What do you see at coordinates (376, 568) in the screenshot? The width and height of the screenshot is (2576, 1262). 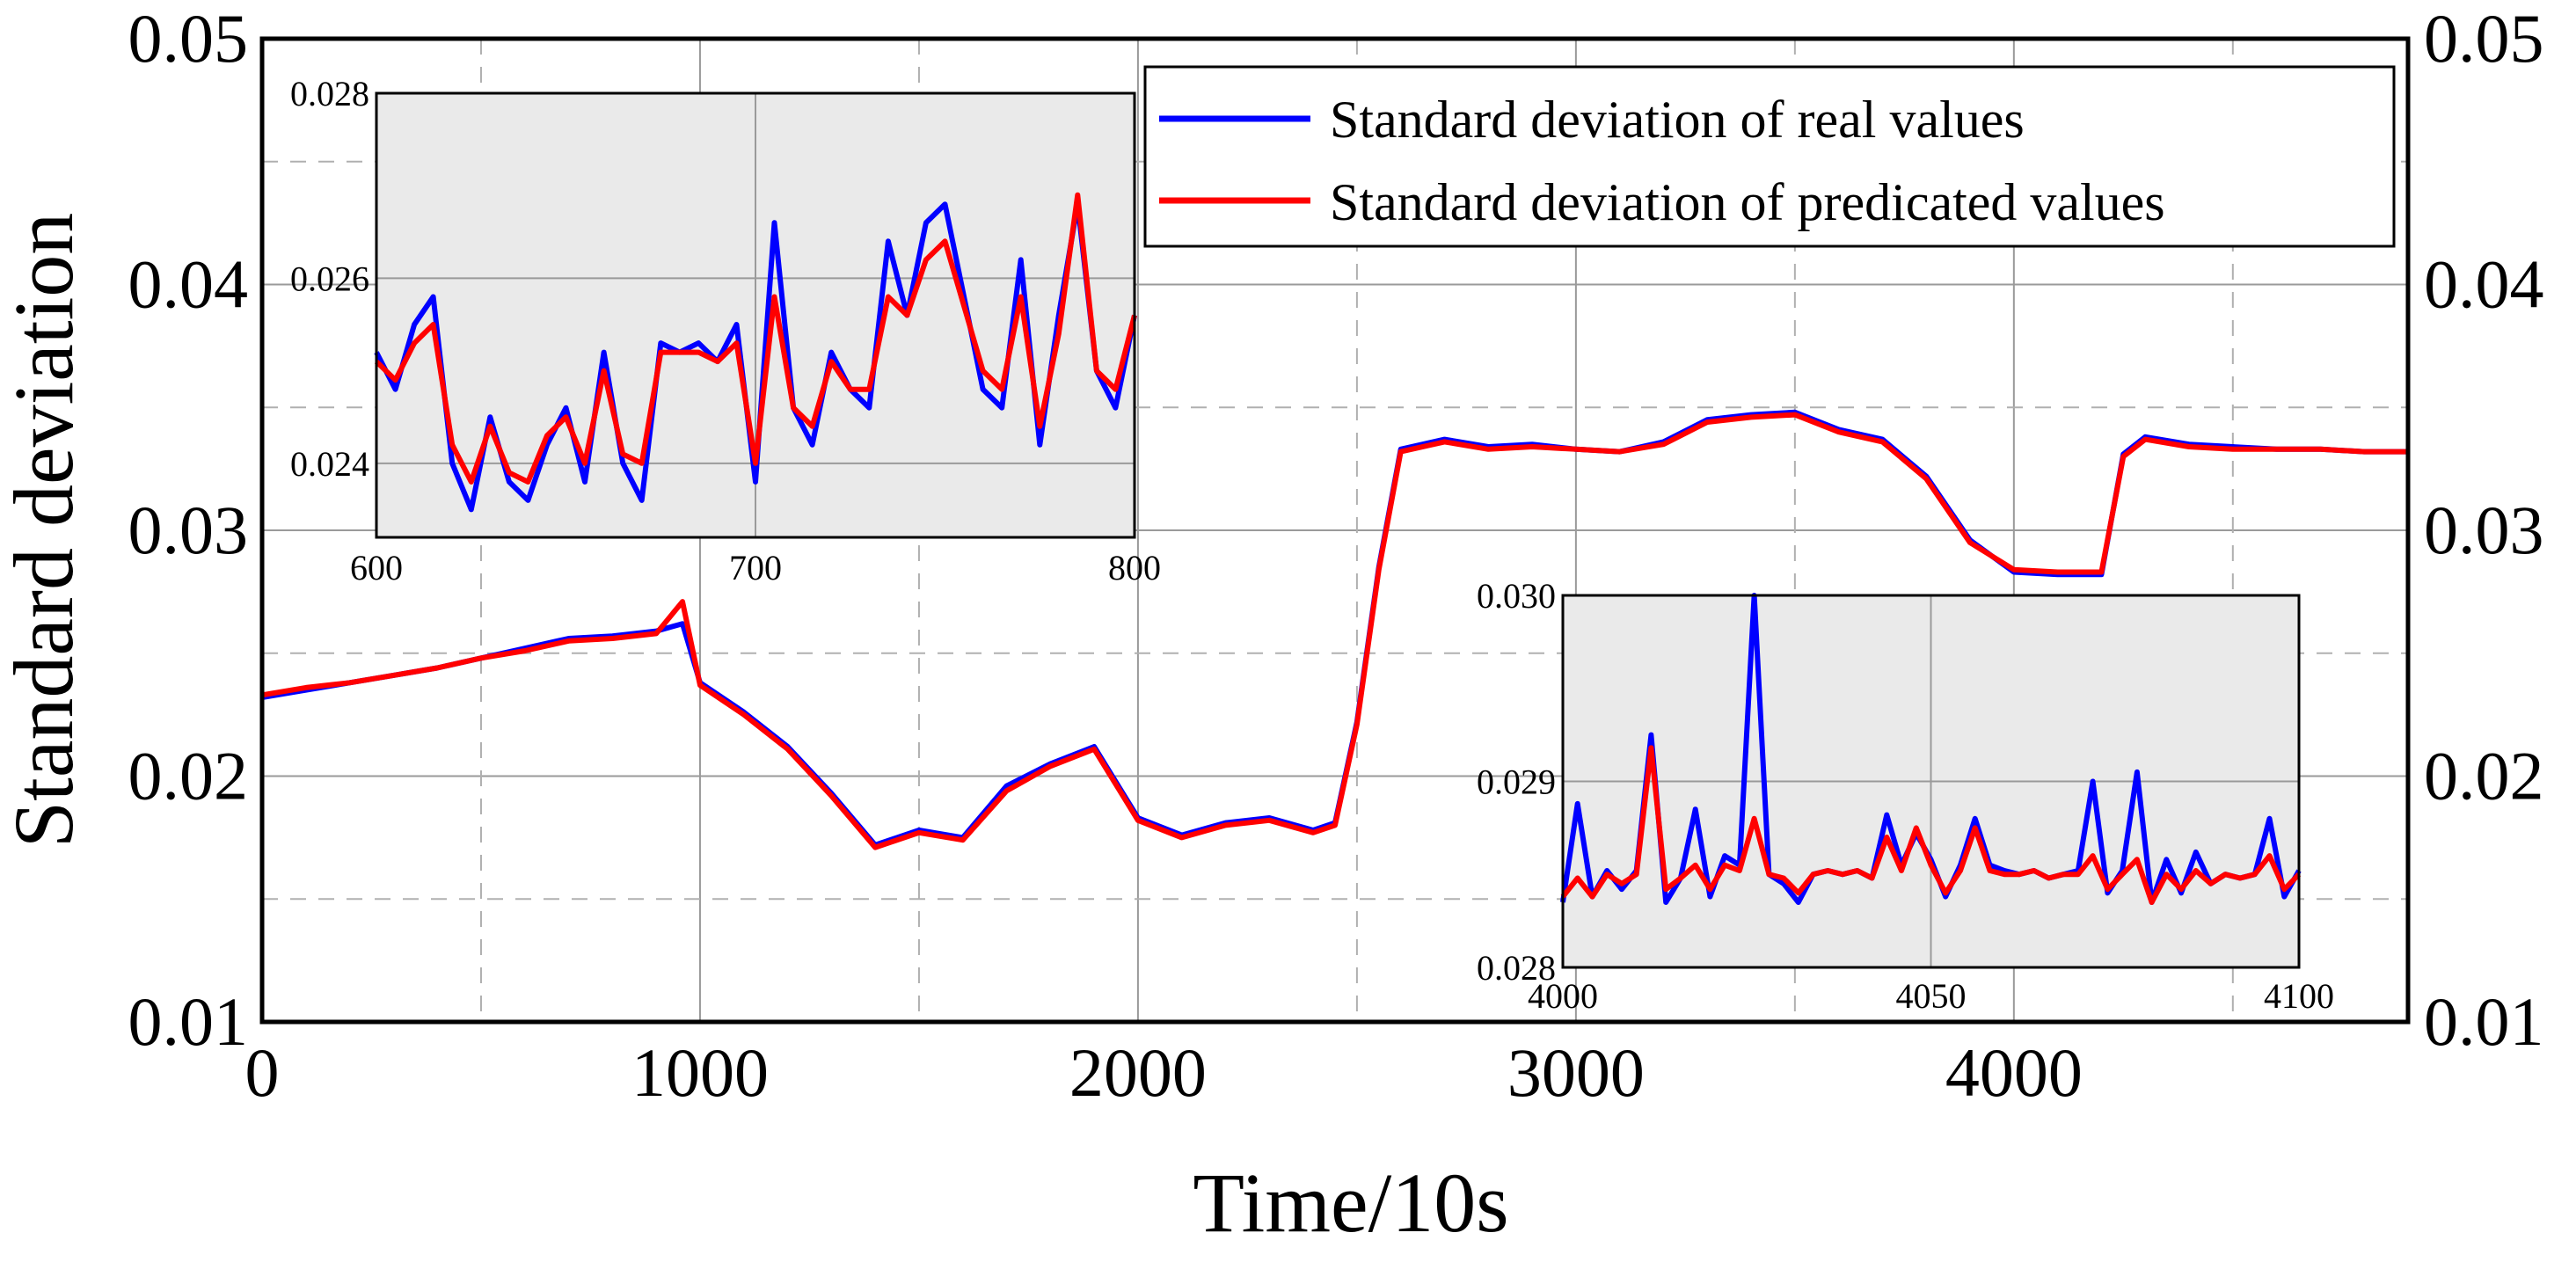 I see `inset-1-x-tick-label: 600` at bounding box center [376, 568].